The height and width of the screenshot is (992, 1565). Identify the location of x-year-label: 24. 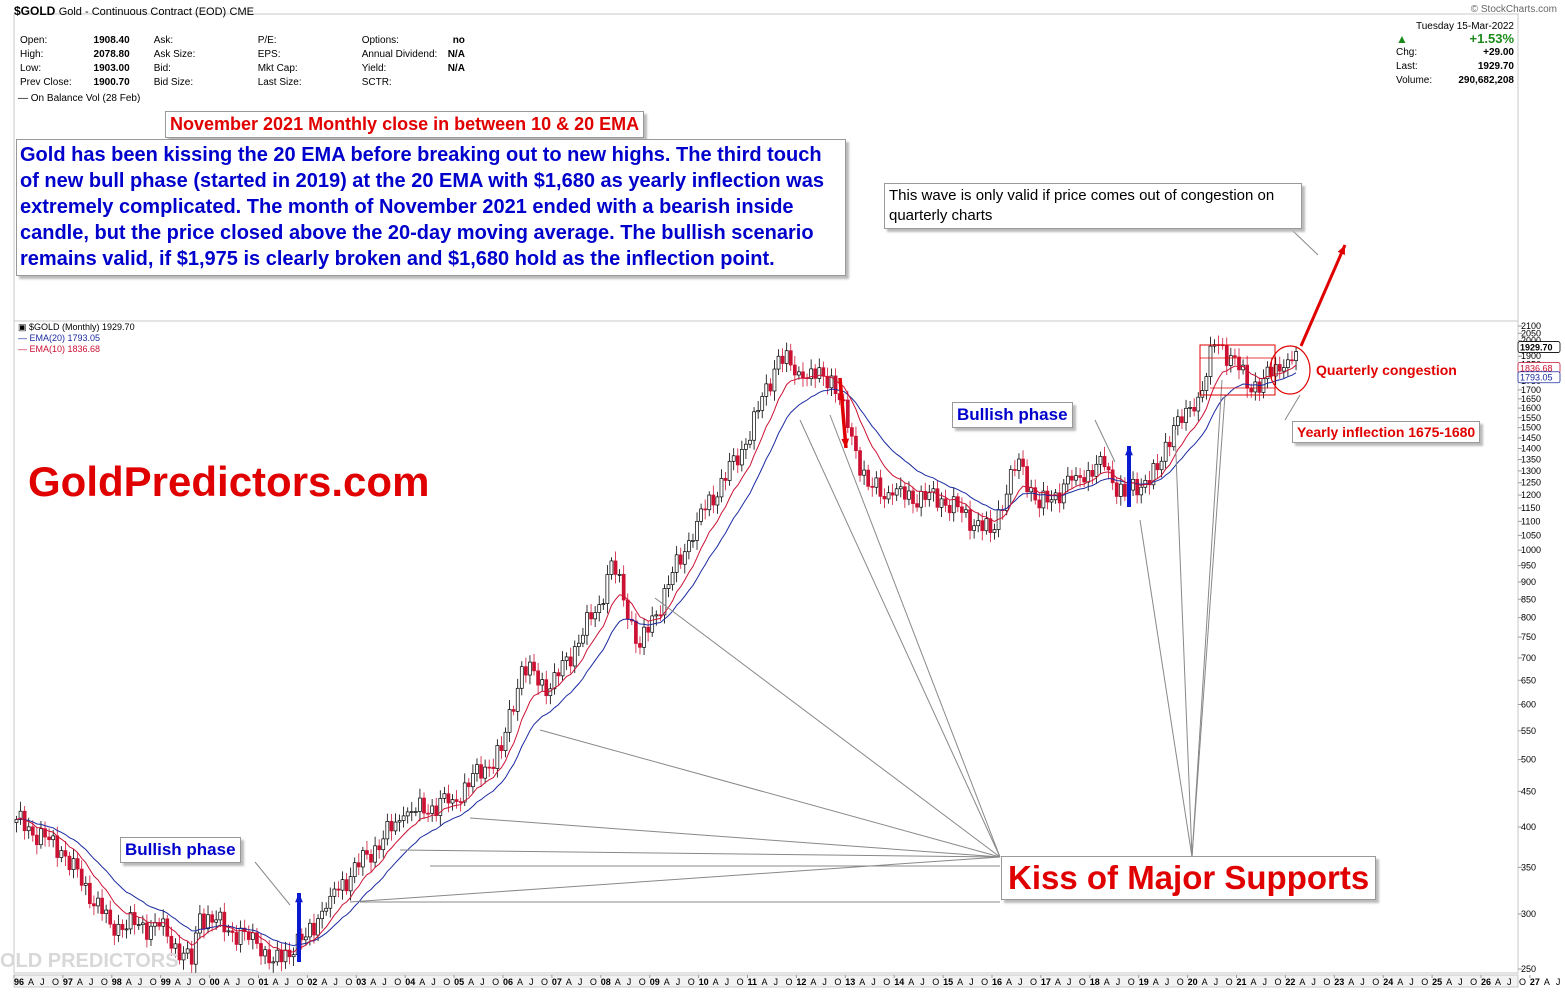
(1388, 982).